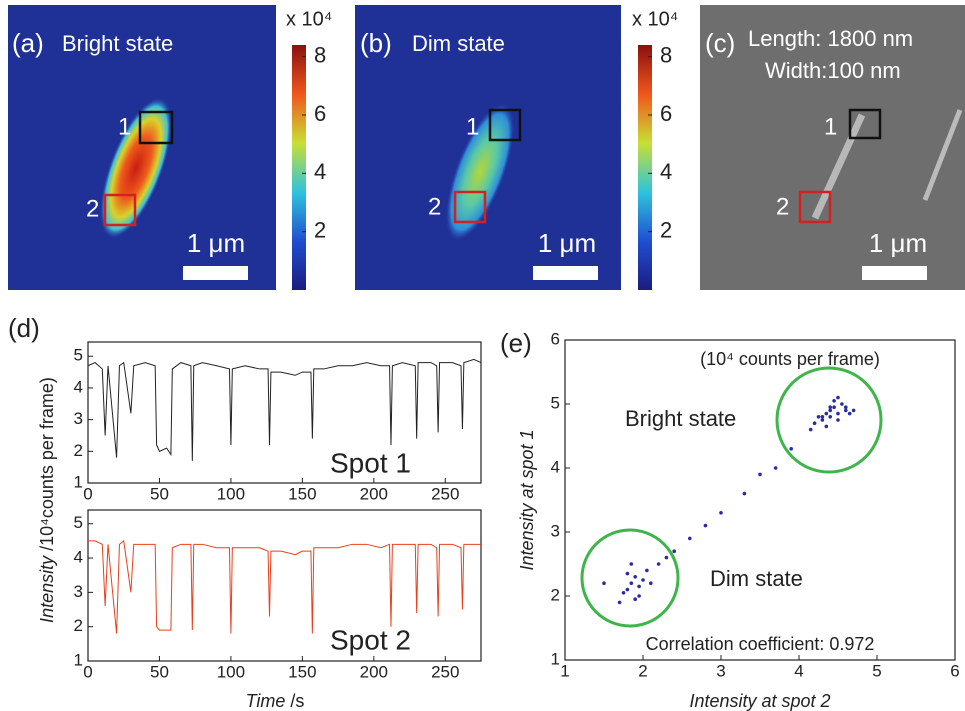  I want to click on colorbar-tick-label: 8, so click(666, 54).